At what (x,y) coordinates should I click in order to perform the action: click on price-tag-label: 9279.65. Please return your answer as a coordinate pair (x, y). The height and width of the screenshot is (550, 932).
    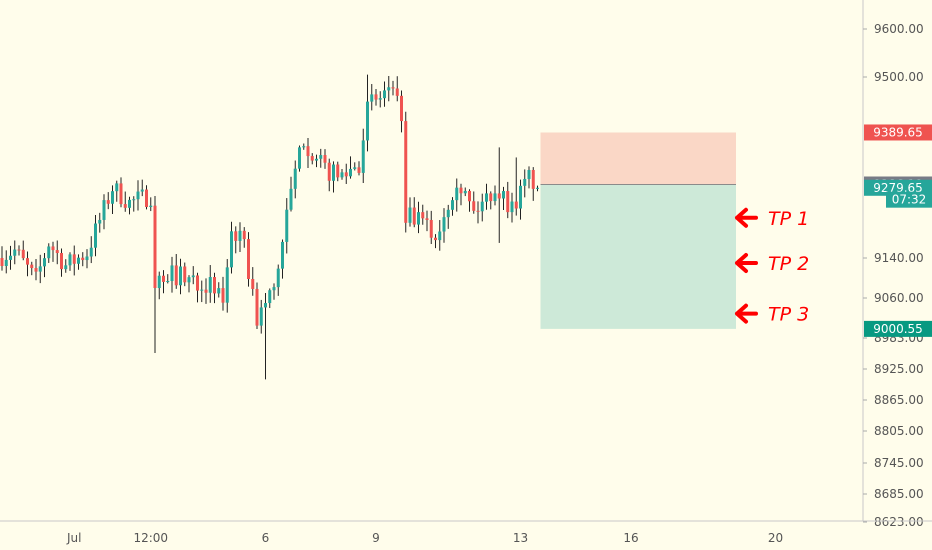
    Looking at the image, I should click on (898, 188).